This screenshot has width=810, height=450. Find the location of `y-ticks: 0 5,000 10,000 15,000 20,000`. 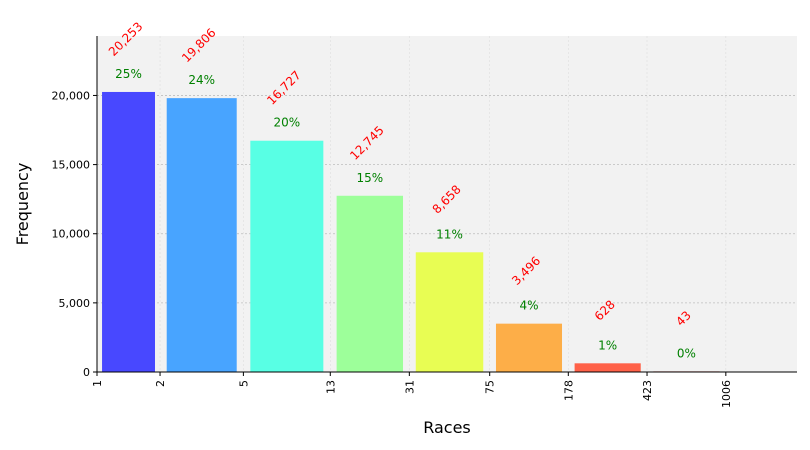

y-ticks: 0 5,000 10,000 15,000 20,000 is located at coordinates (74, 234).